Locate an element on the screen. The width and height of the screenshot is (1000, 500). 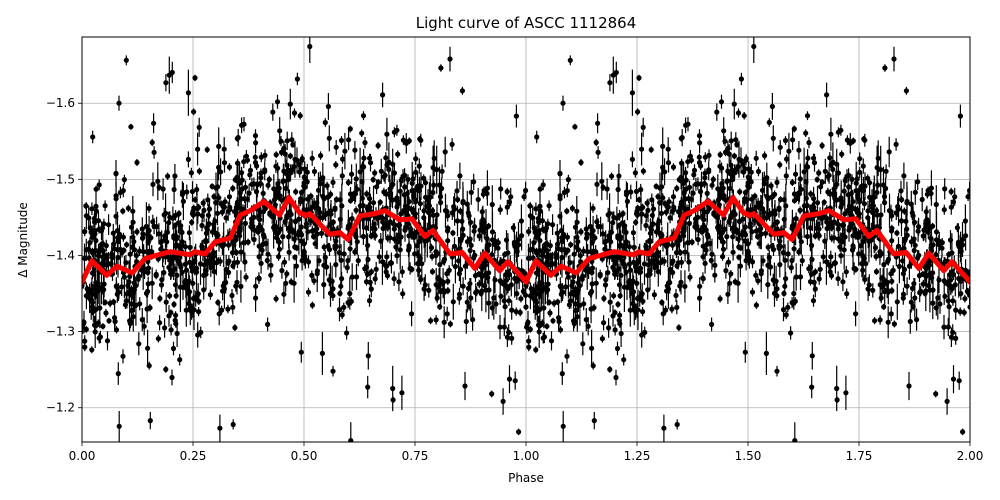
x-tick-label: 1.50 is located at coordinates (748, 456).